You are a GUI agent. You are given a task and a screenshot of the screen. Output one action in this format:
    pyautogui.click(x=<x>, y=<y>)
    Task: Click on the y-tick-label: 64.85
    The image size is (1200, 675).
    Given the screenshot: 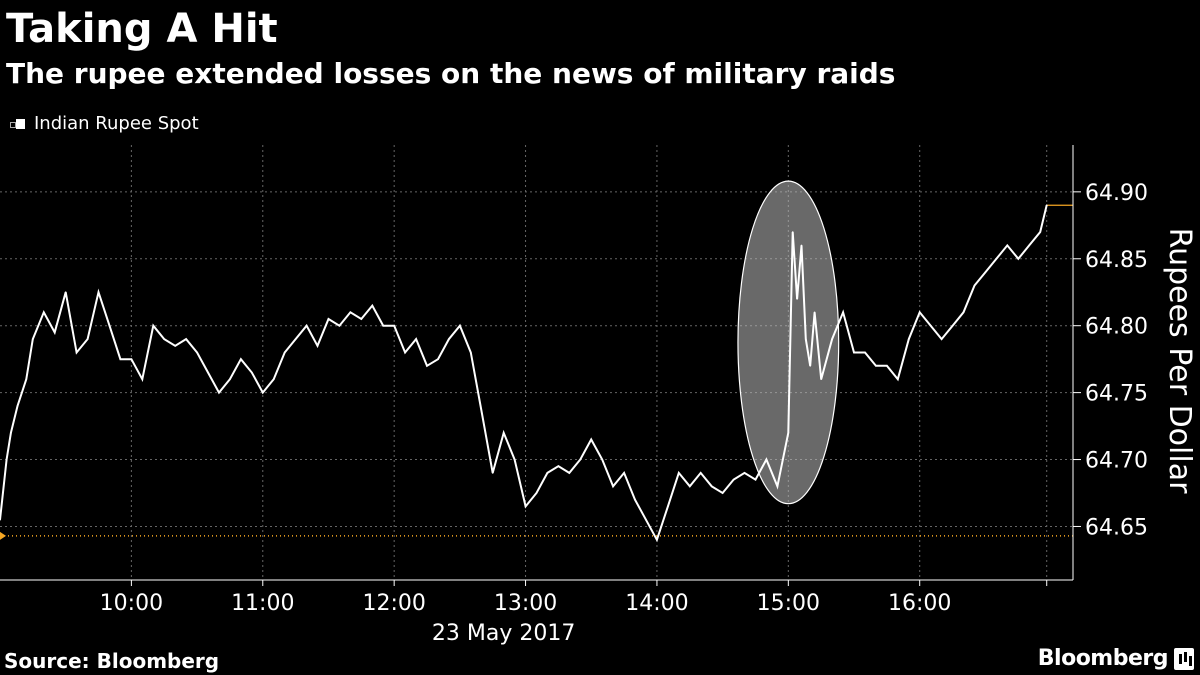 What is the action you would take?
    pyautogui.click(x=1116, y=260)
    